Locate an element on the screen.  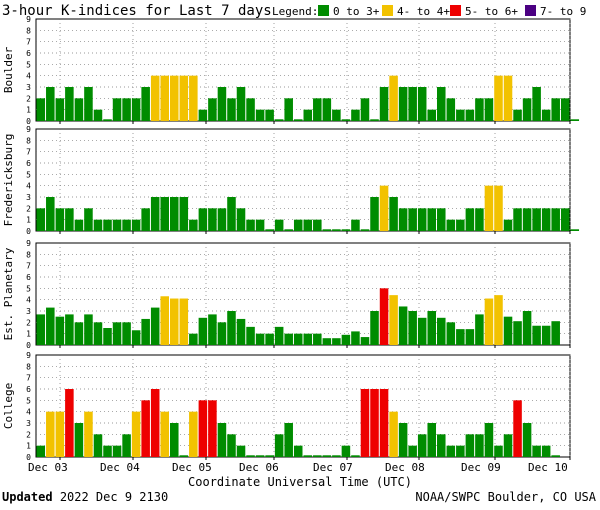
y-tick-label: 9 is located at coordinates (28, 129).